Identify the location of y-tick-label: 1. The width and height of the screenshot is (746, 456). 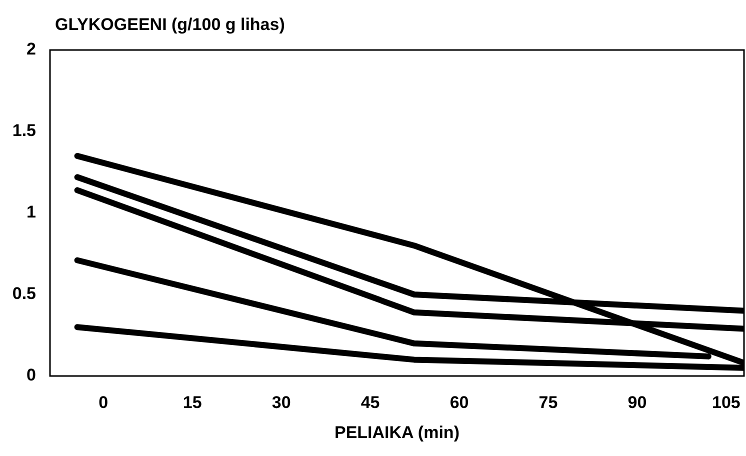
(31, 212).